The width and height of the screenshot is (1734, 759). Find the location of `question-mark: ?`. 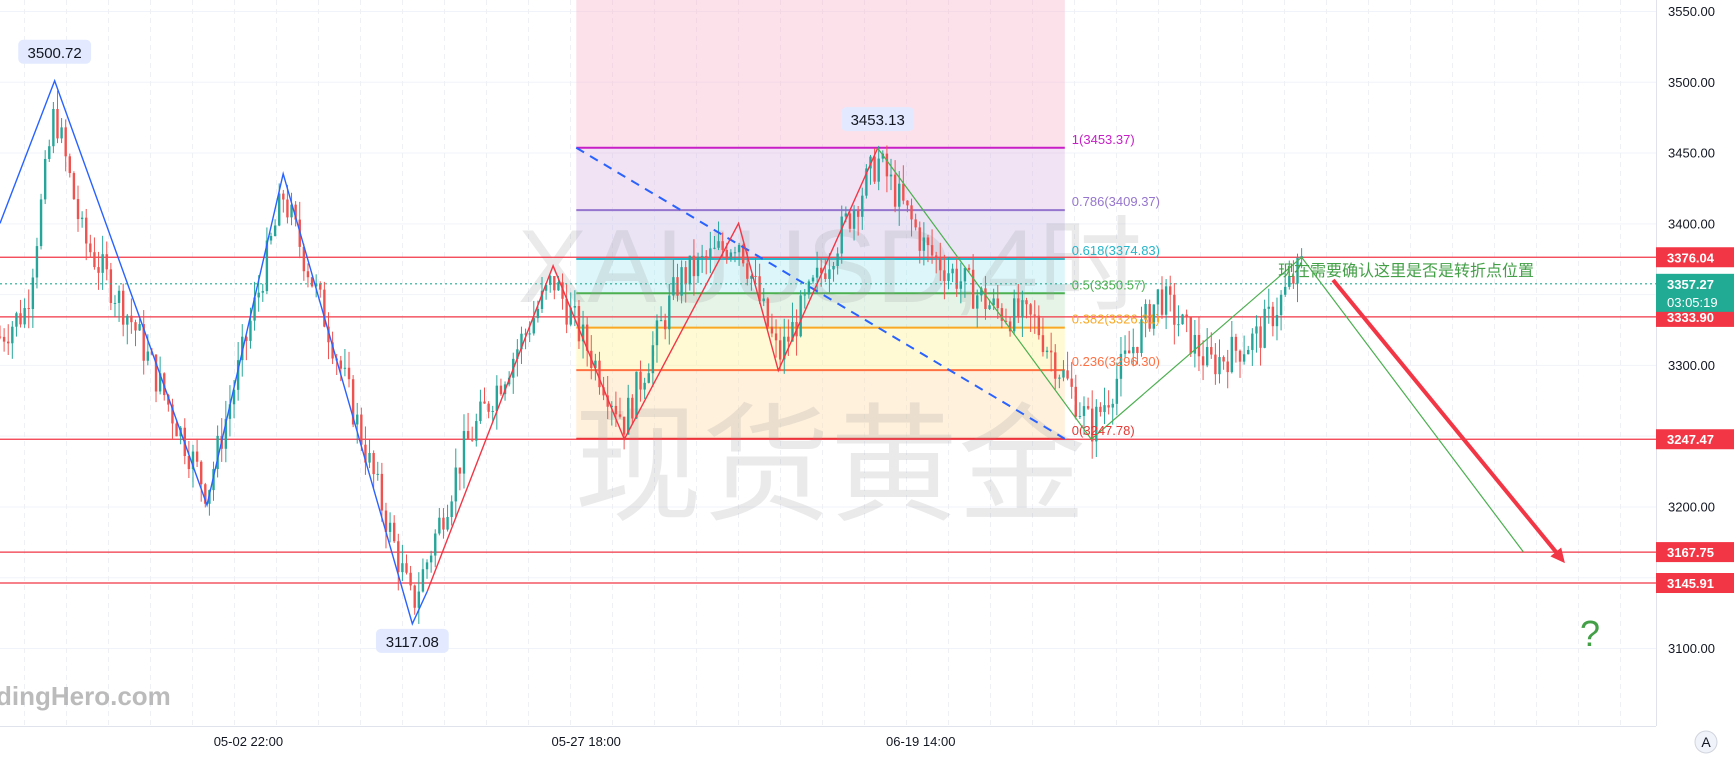

question-mark: ? is located at coordinates (1590, 633).